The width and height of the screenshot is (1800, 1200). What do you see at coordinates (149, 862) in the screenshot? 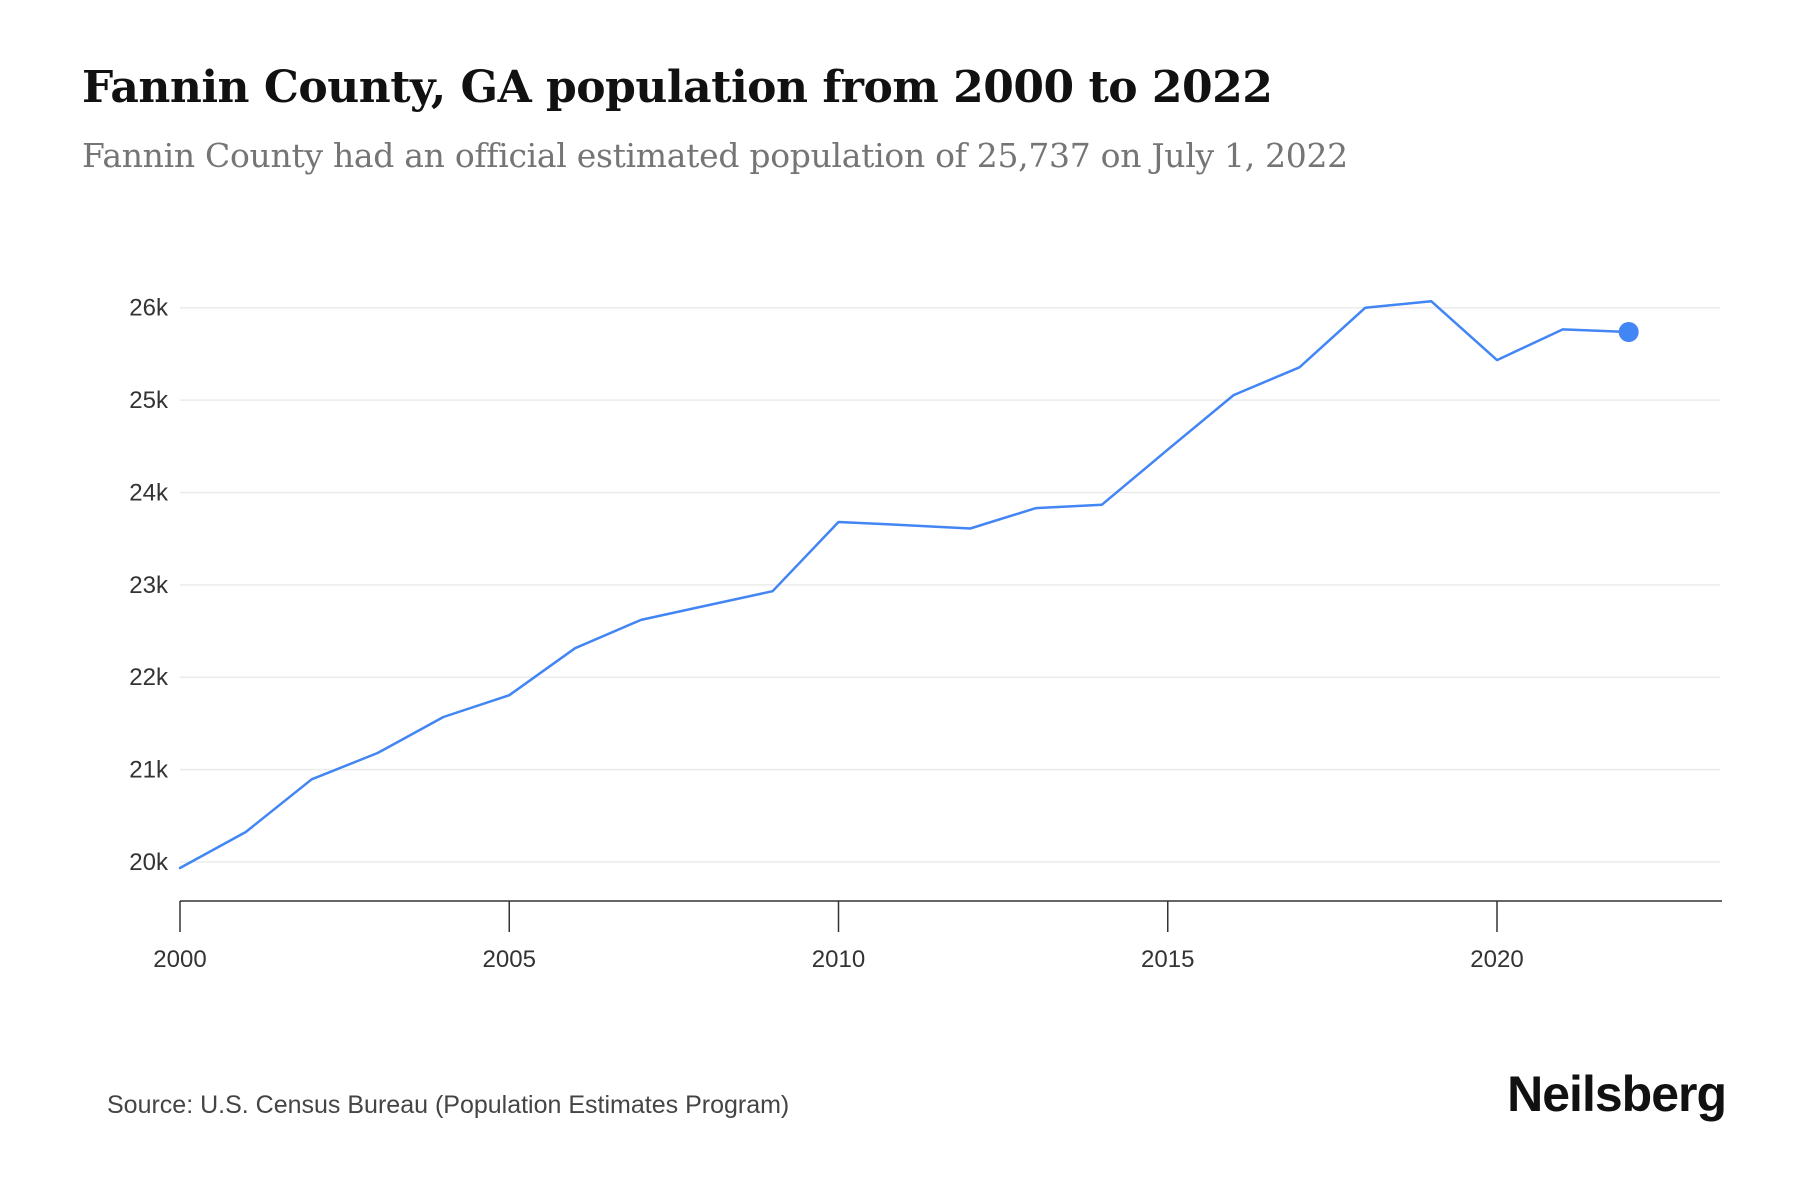
I see `y-tick-label: 20k` at bounding box center [149, 862].